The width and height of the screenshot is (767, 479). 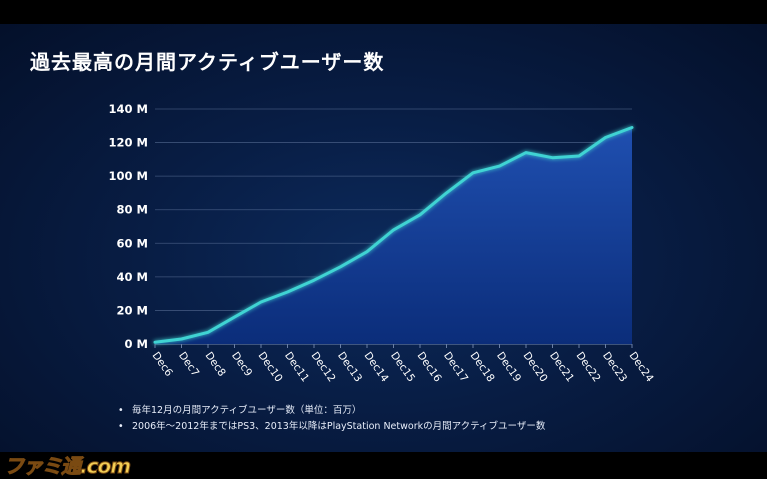 What do you see at coordinates (323, 367) in the screenshot?
I see `x-tick-label: Dec12` at bounding box center [323, 367].